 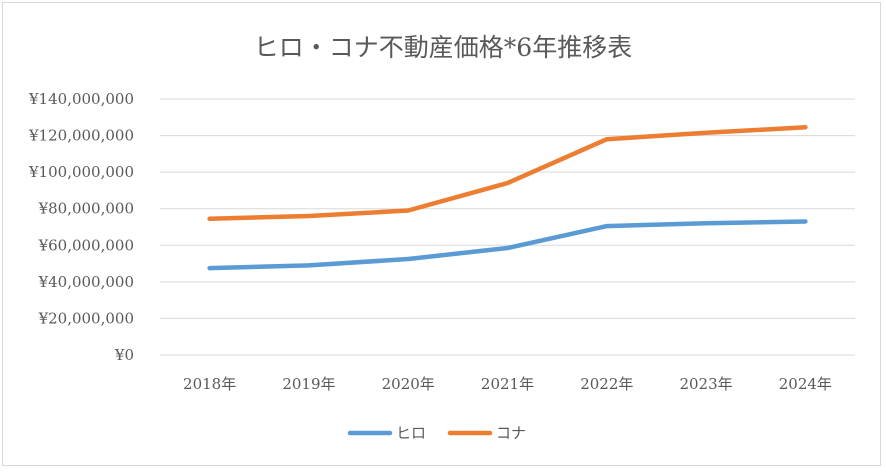 What do you see at coordinates (209, 384) in the screenshot?
I see `x-tick-label: 2018年` at bounding box center [209, 384].